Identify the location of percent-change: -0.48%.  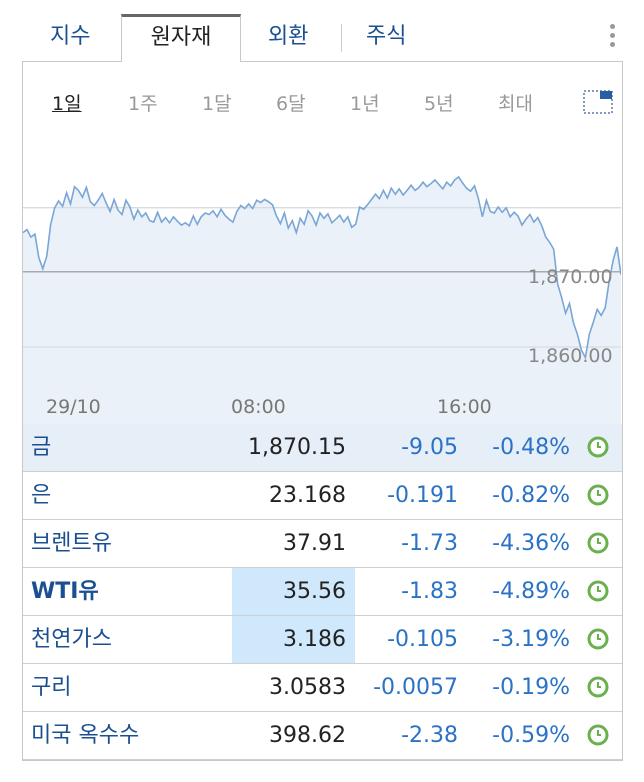
(531, 447).